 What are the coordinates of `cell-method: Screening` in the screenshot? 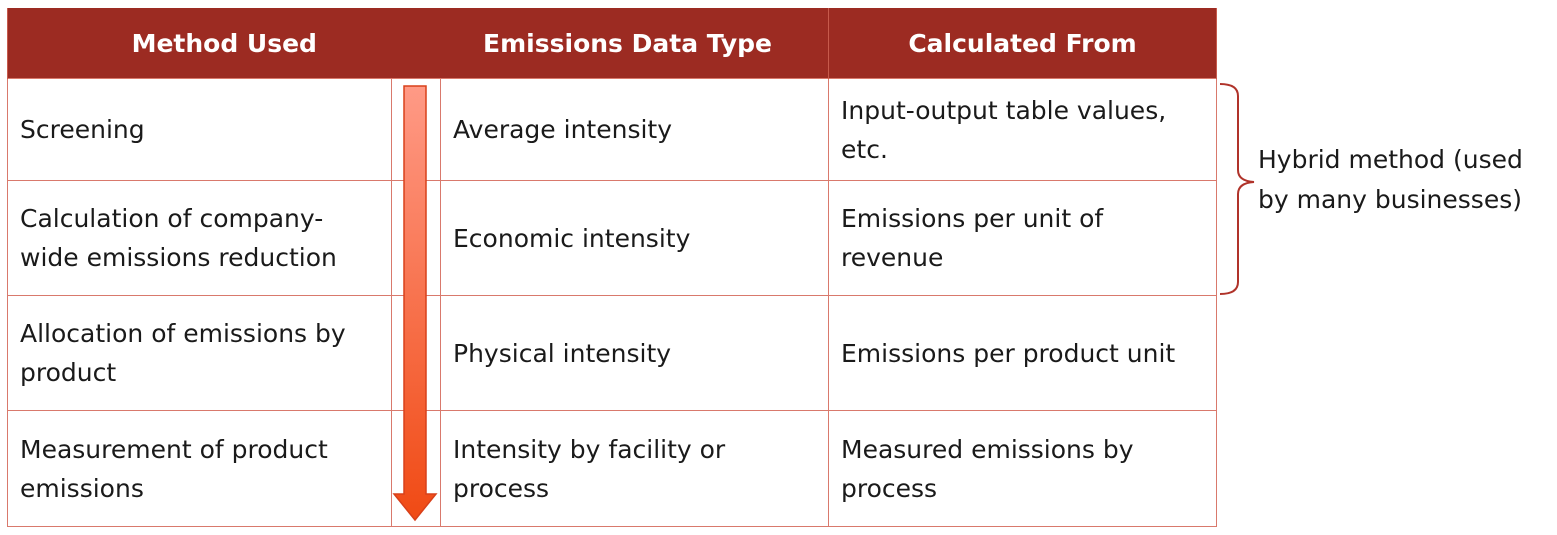 It's located at (199, 129).